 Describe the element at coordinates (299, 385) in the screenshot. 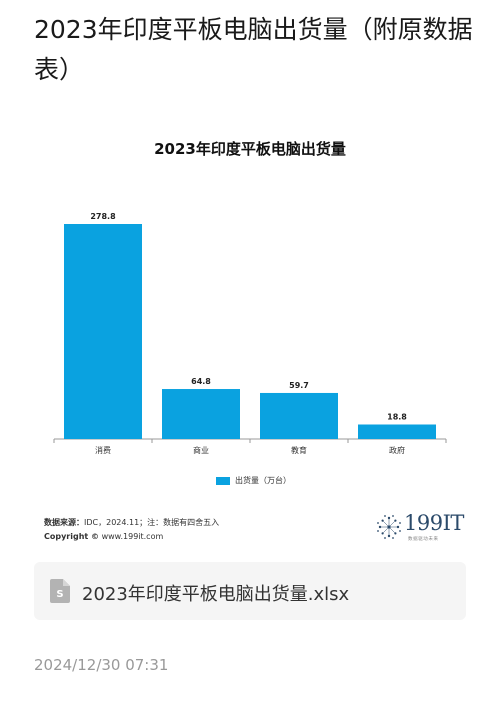

I see `data-label-2: 59.7` at that location.